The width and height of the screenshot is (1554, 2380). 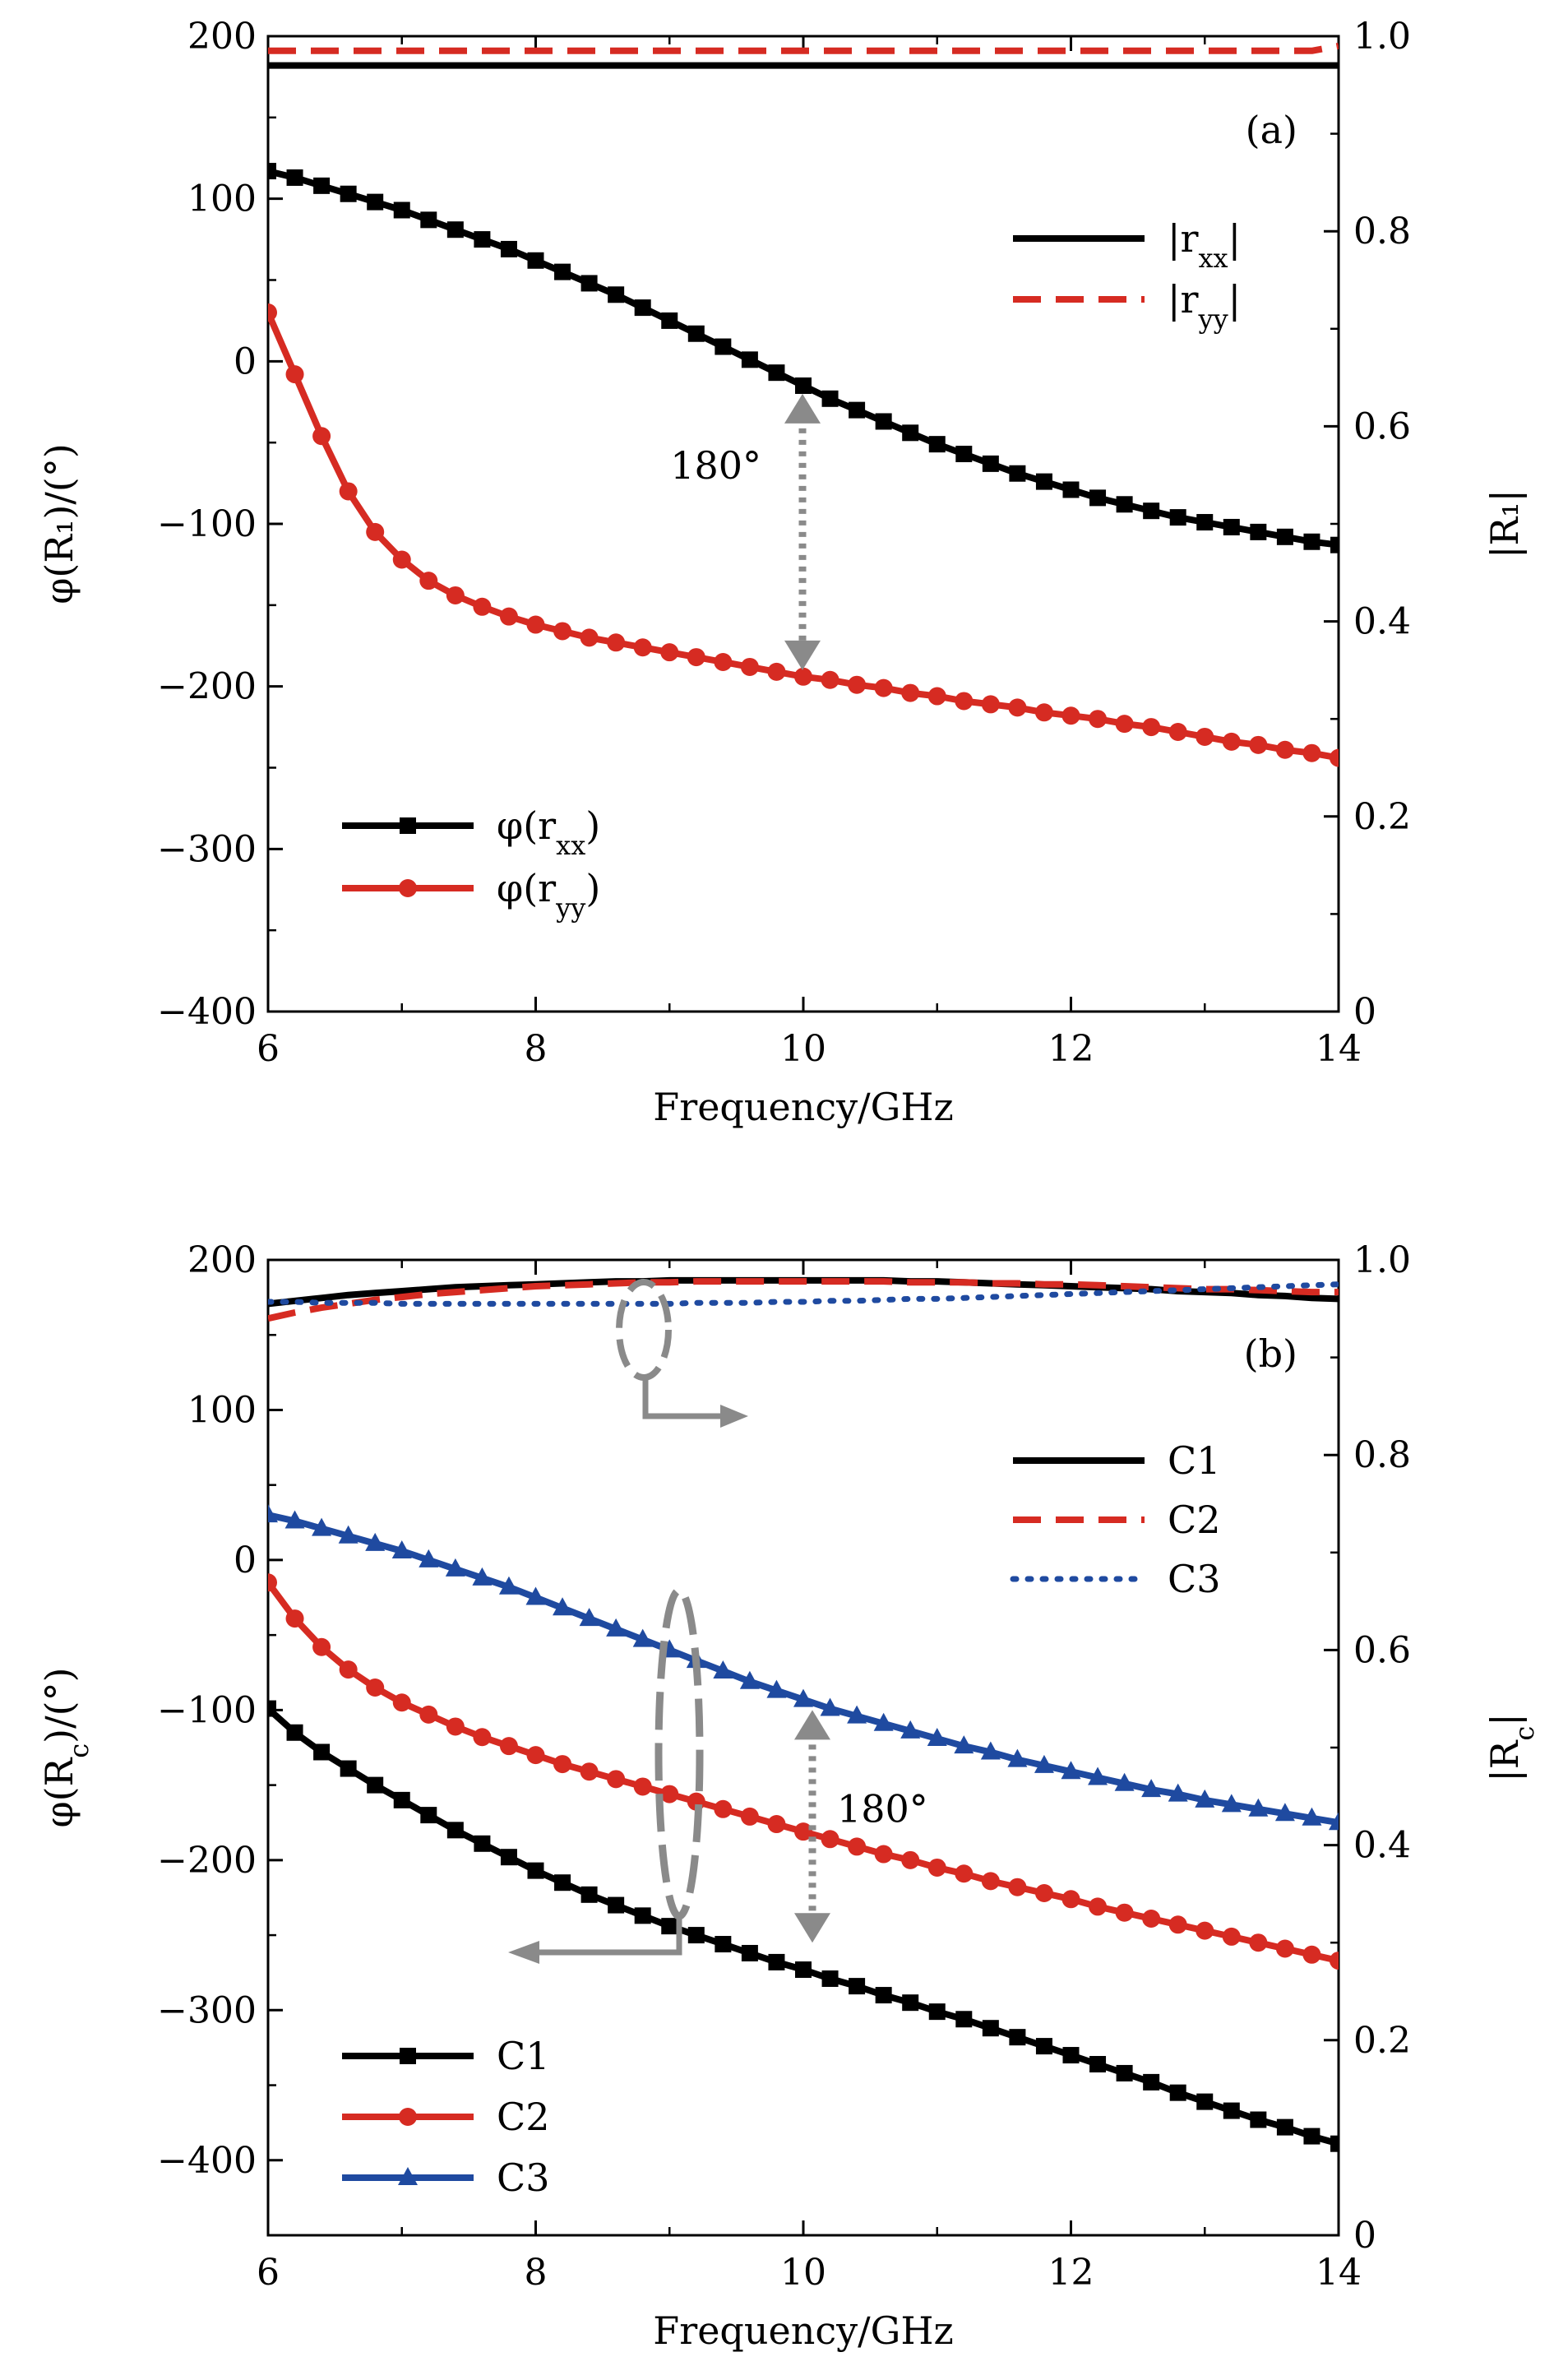 What do you see at coordinates (66, 1747) in the screenshot?
I see `y-axis-title: φ(Rc)/(°)` at bounding box center [66, 1747].